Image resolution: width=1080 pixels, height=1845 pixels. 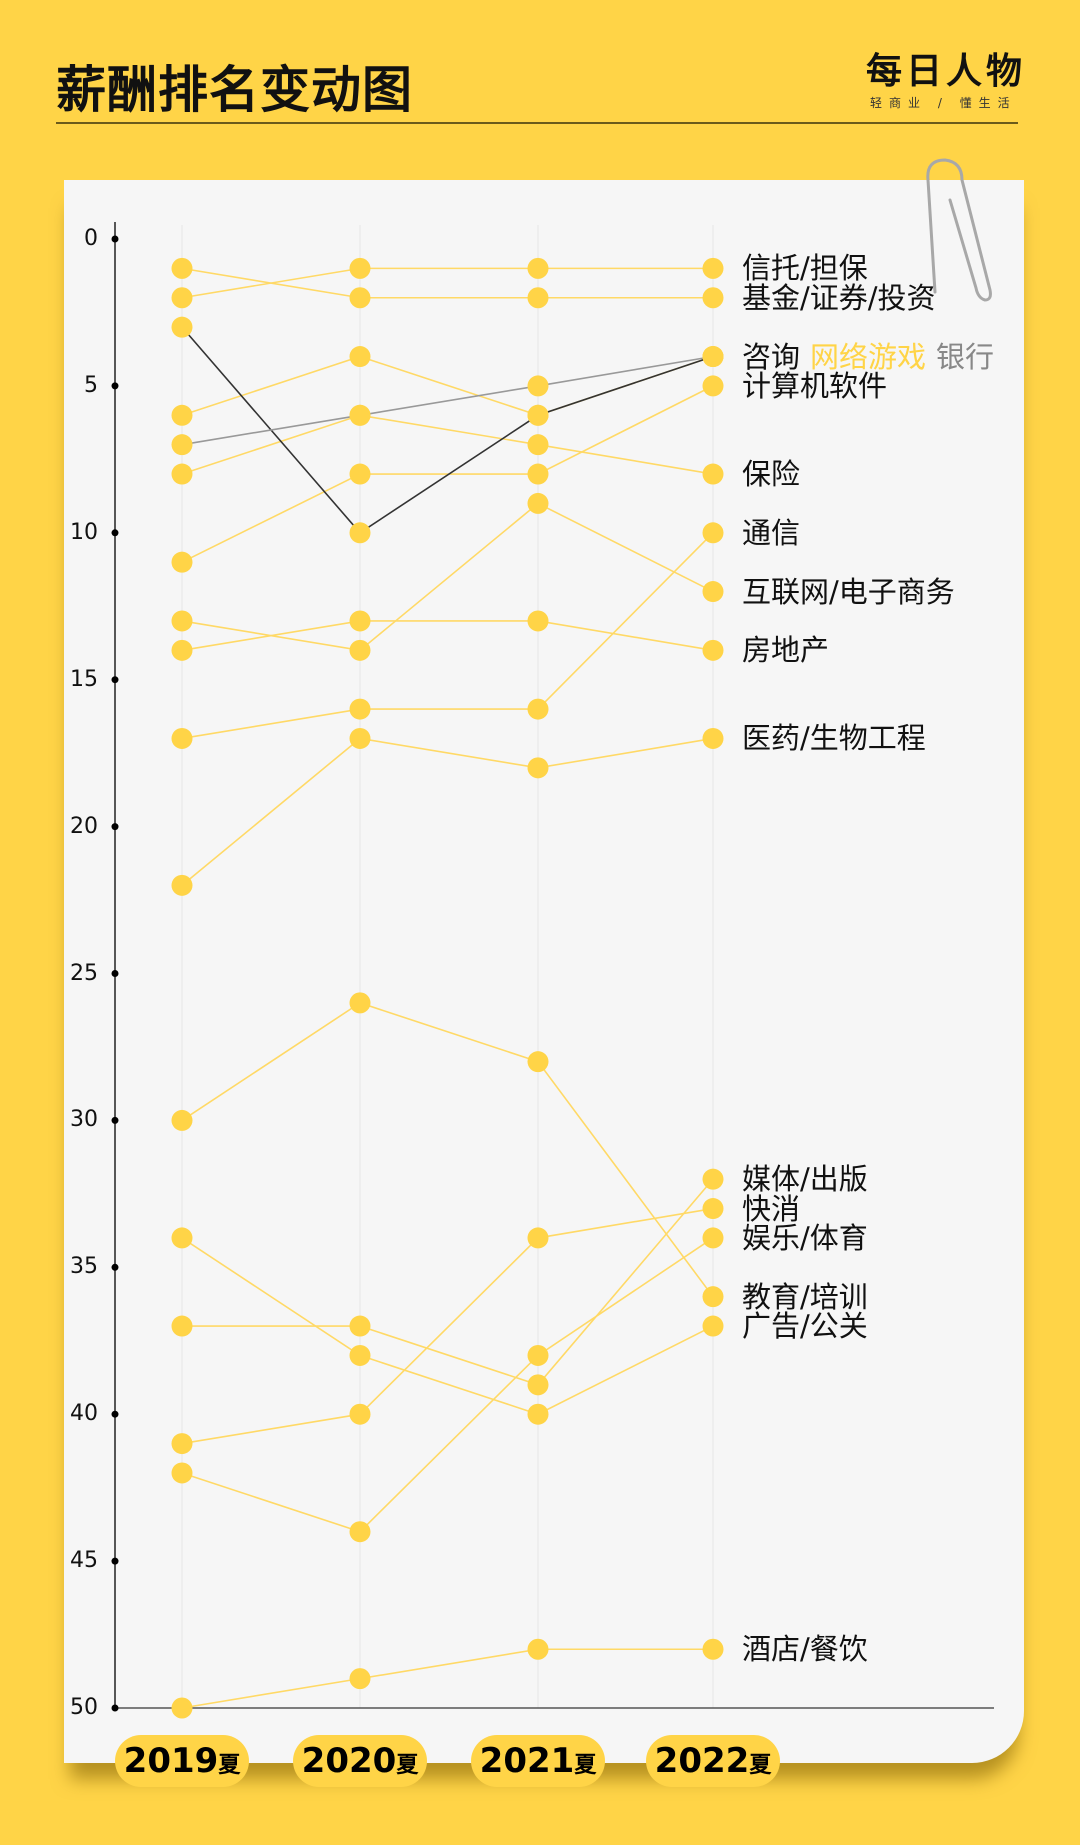 What do you see at coordinates (848, 591) in the screenshot?
I see `series-label: 互联网/电子商务` at bounding box center [848, 591].